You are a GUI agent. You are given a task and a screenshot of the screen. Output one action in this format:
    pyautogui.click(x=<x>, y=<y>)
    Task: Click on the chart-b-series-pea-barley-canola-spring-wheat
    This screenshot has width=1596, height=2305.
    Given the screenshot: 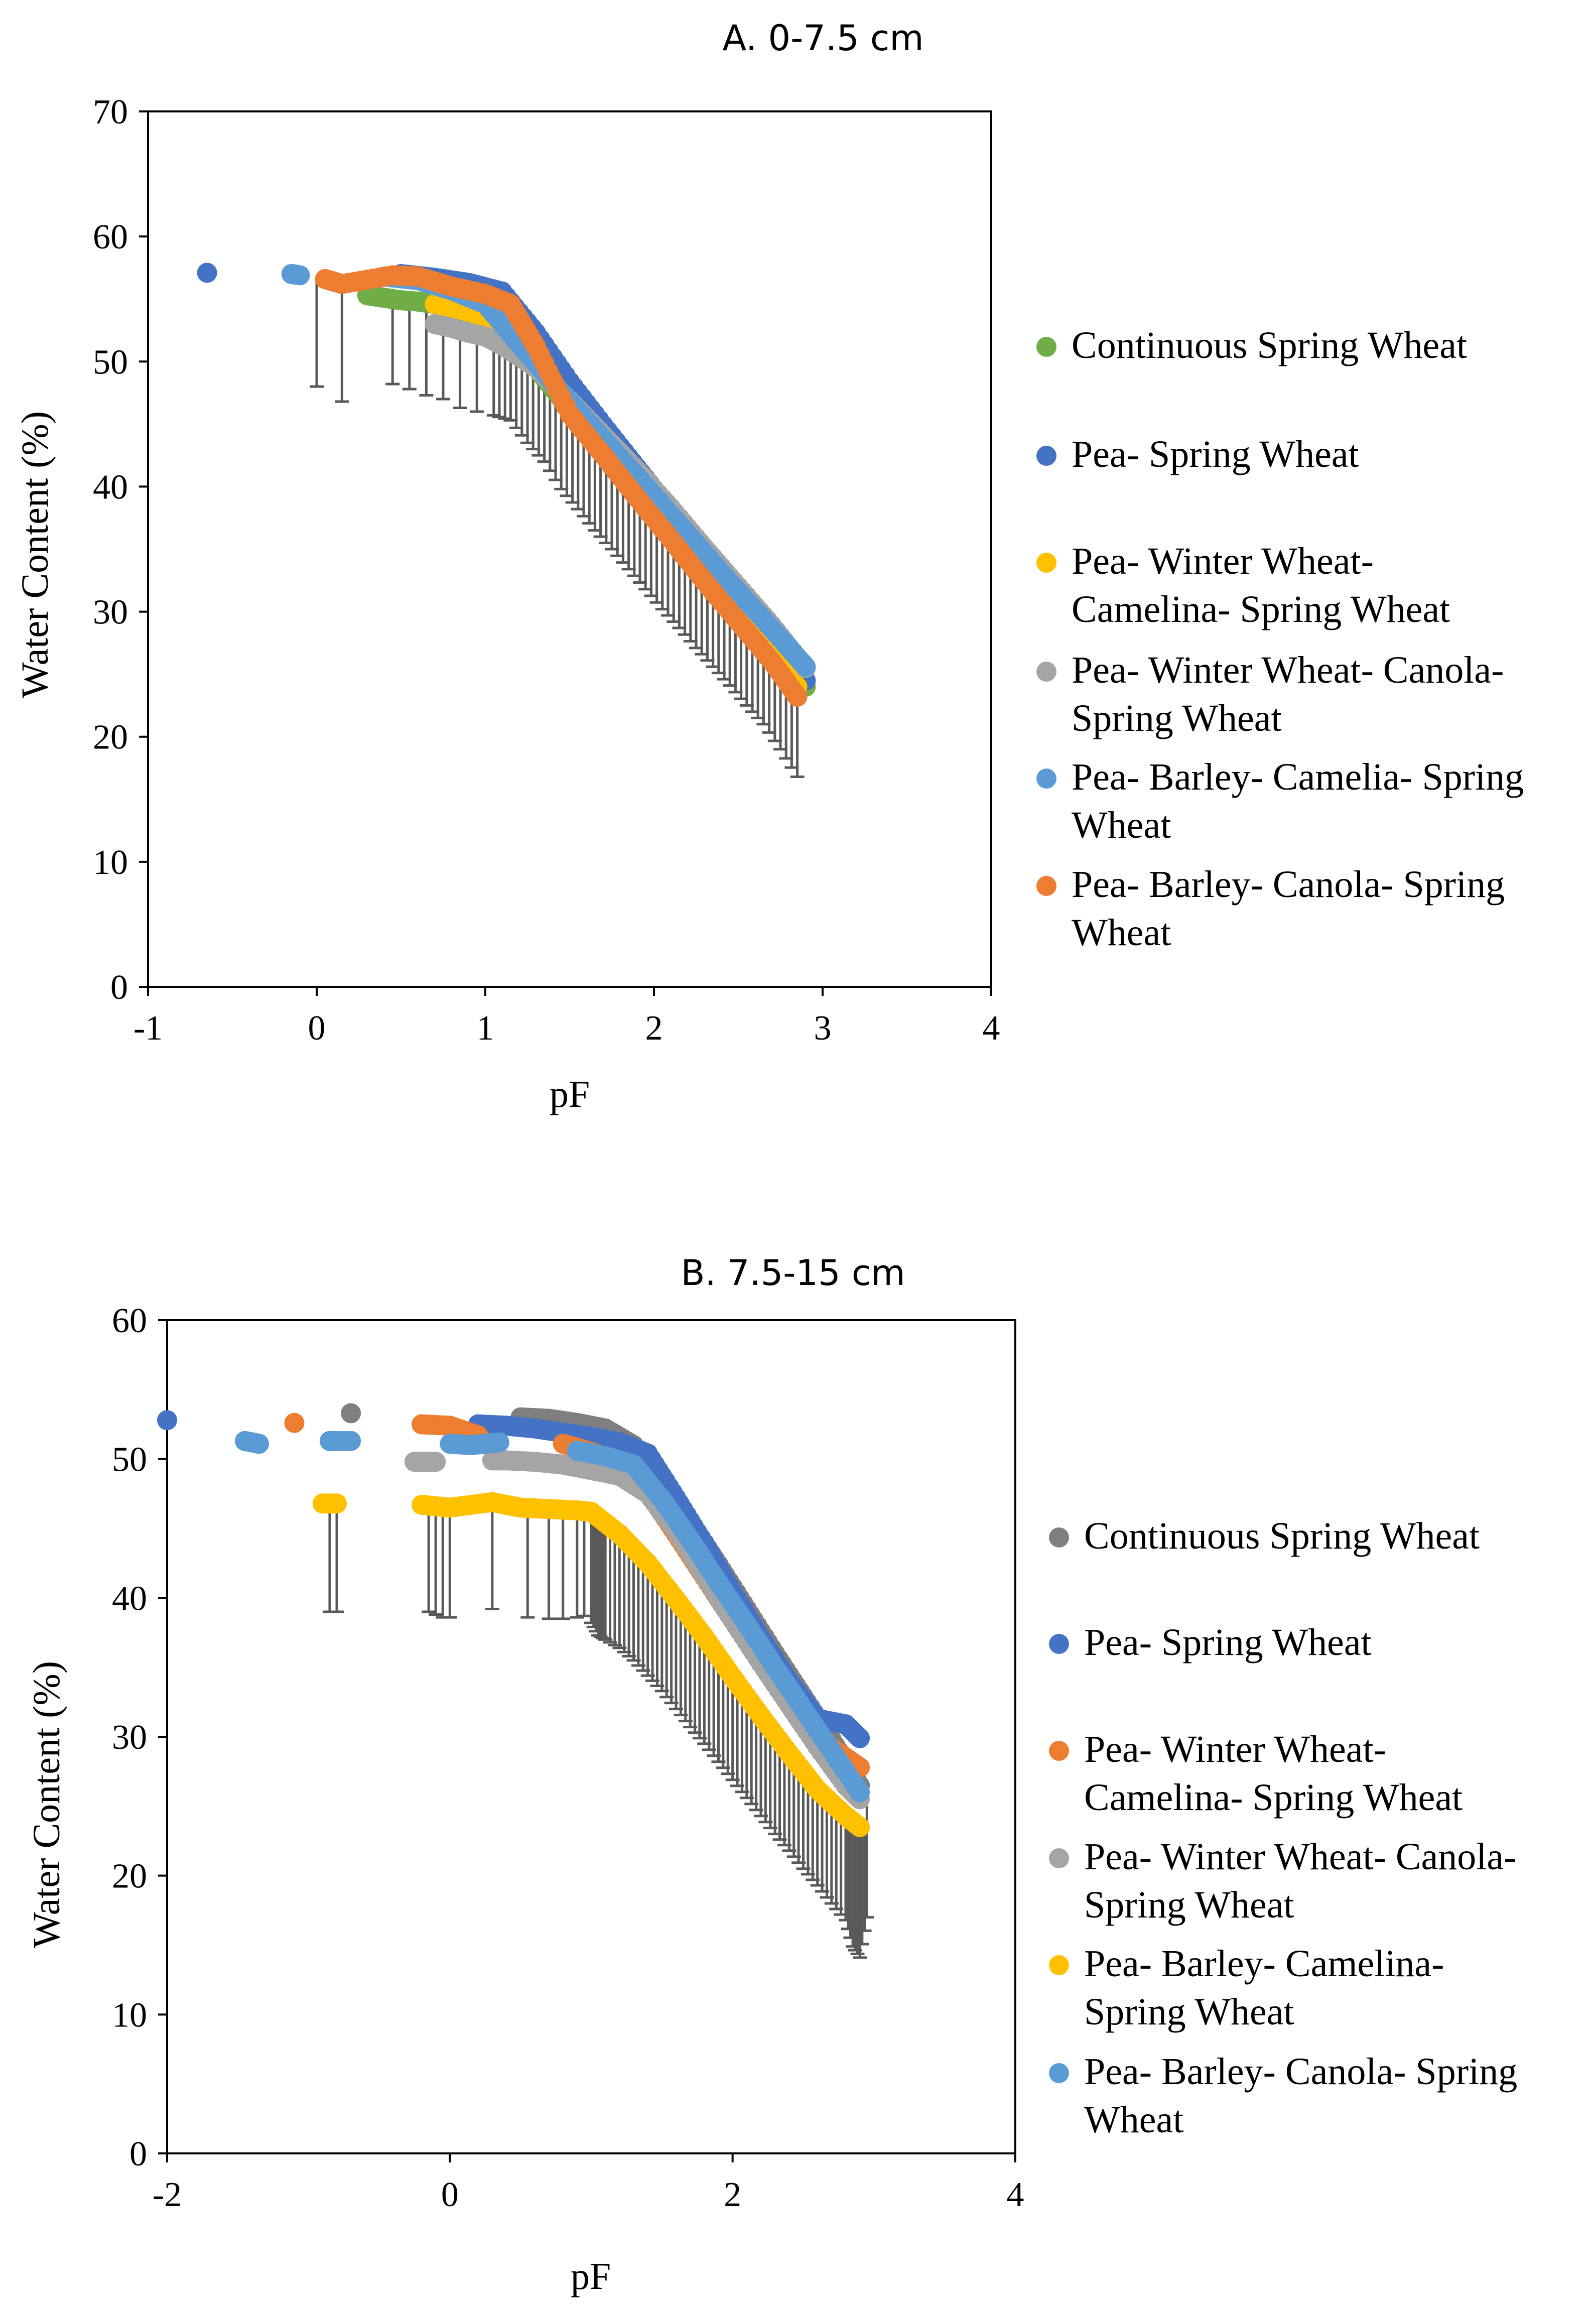 What is the action you would take?
    pyautogui.click(x=552, y=1617)
    